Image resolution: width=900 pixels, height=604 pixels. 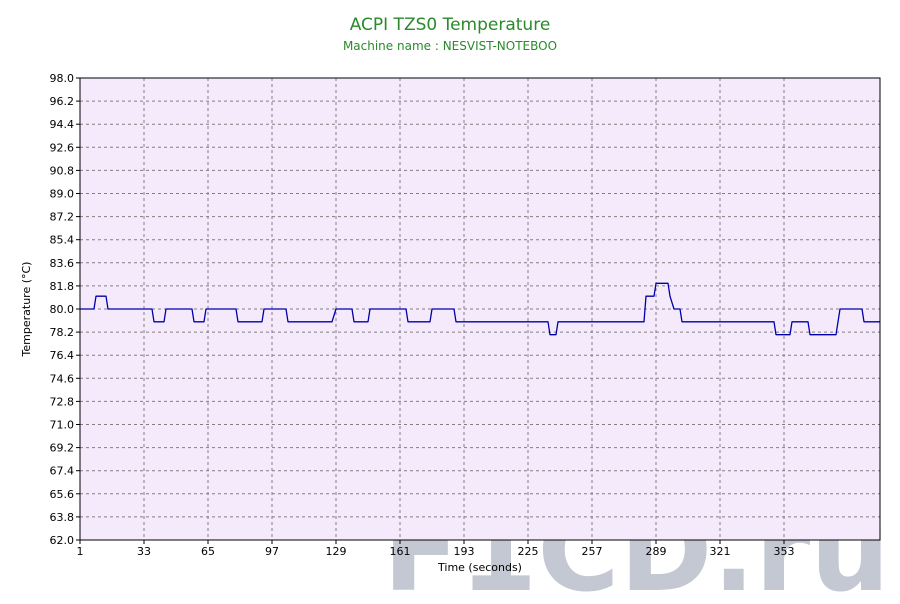 I want to click on y-tick-label: 85.4, so click(x=62, y=240).